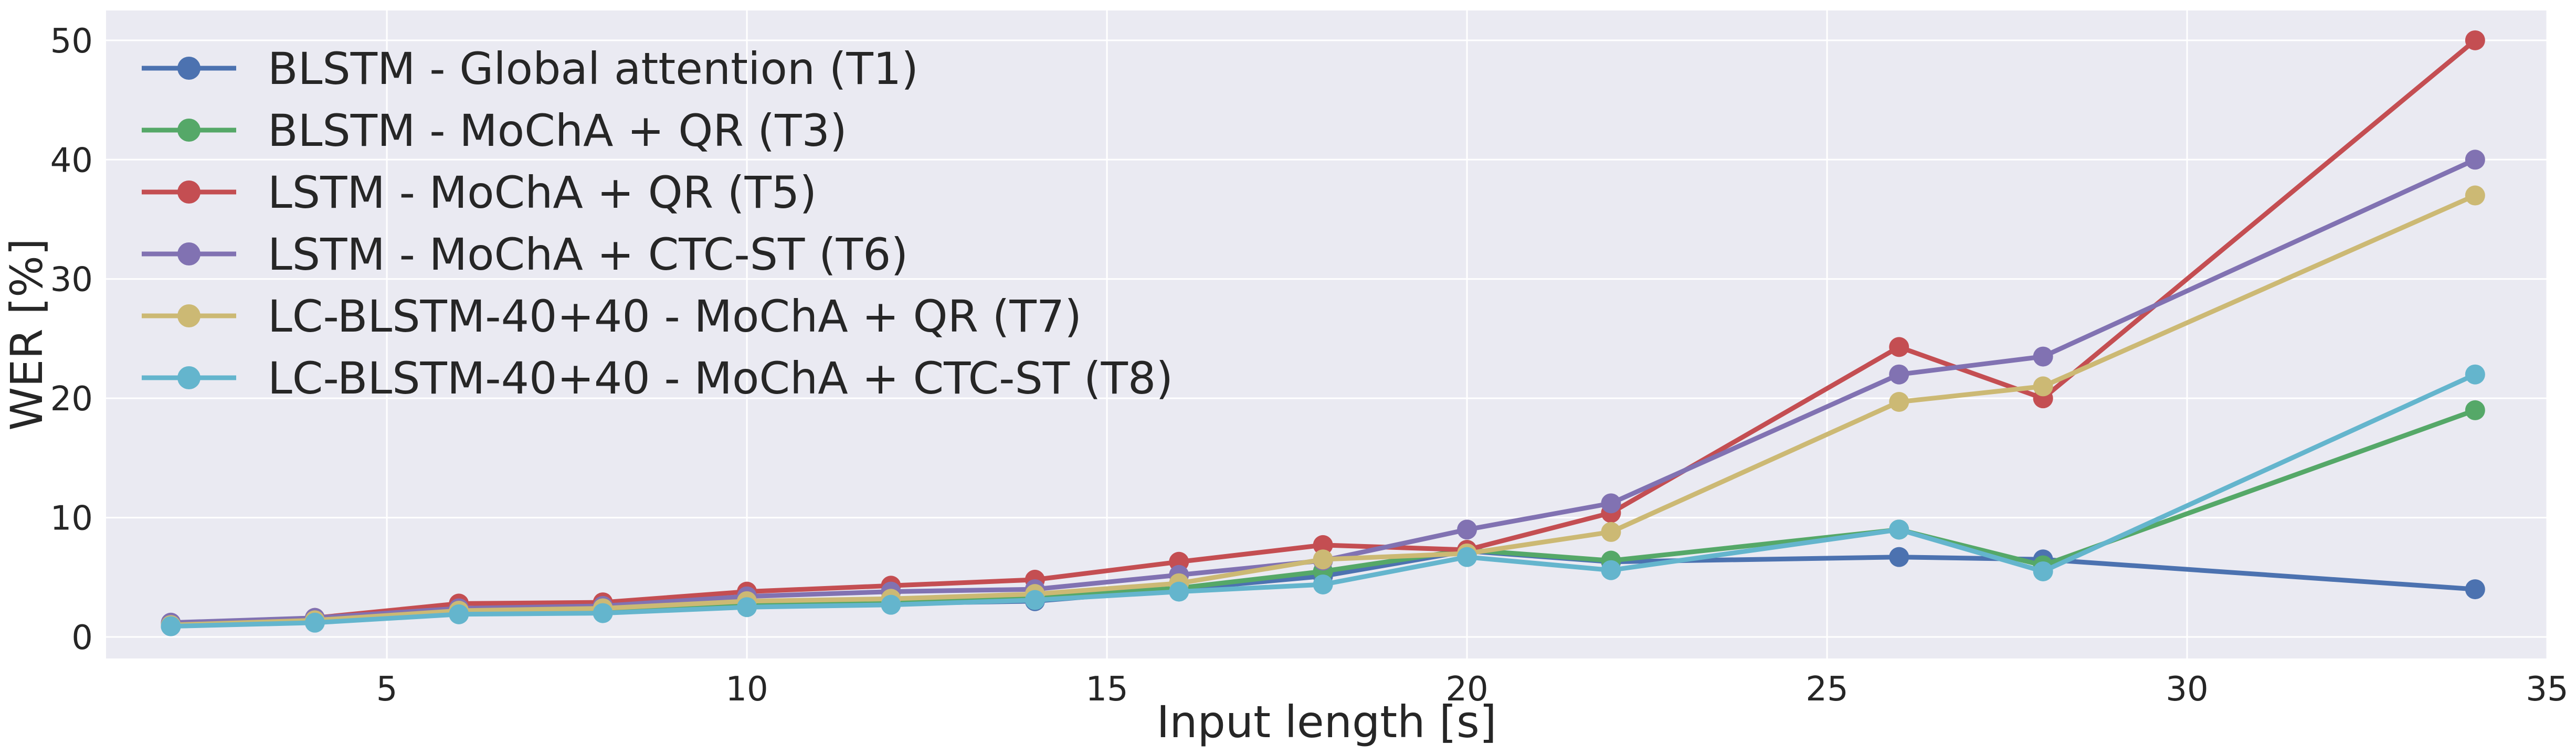  What do you see at coordinates (557, 130) in the screenshot?
I see `legend-label: BLSTM - MoChA + QR (T3)` at bounding box center [557, 130].